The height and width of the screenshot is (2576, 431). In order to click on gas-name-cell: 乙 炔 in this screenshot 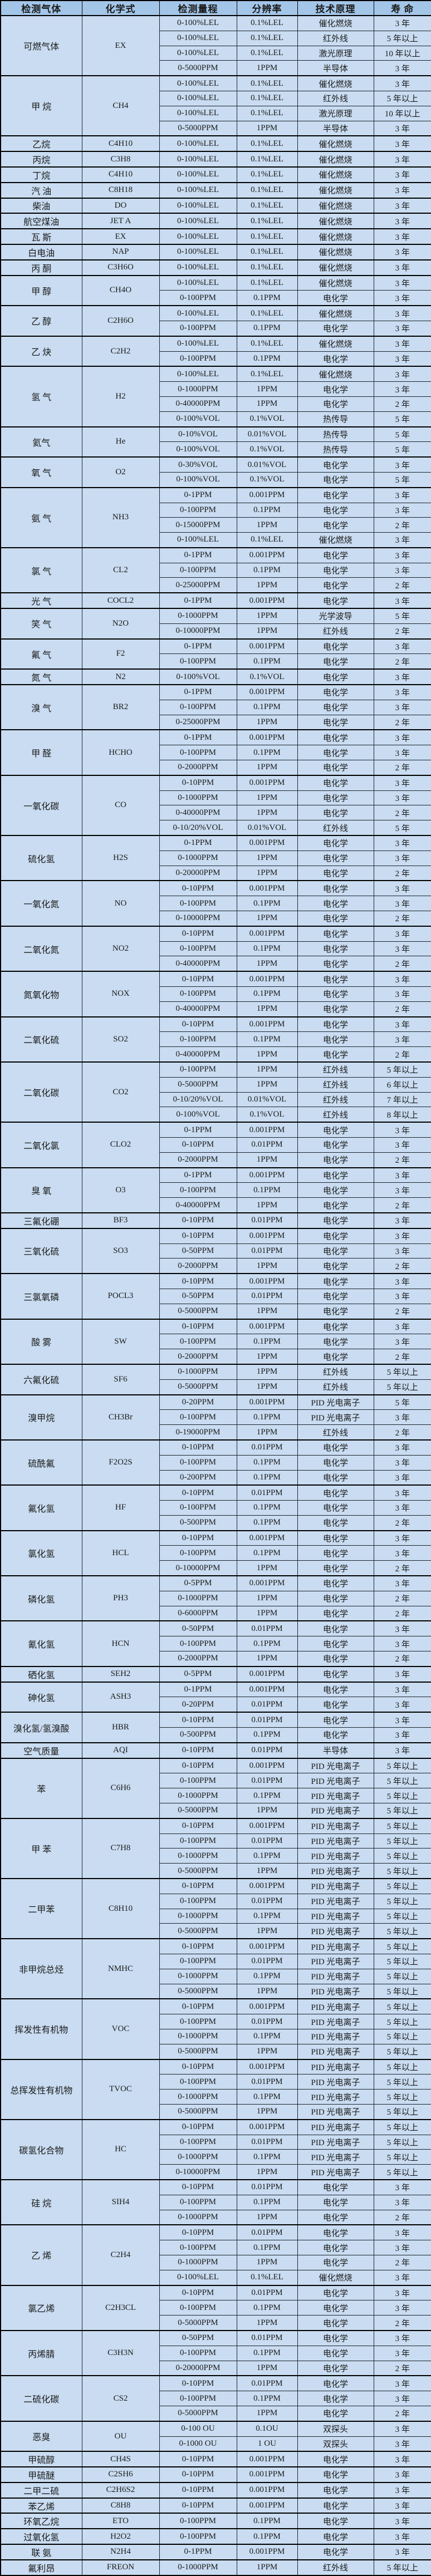, I will do `click(41, 351)`.